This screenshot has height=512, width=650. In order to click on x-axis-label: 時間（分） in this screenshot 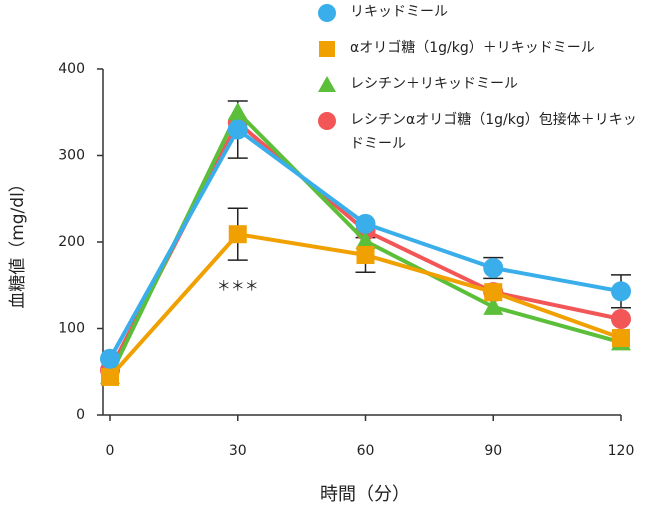, I will do `click(365, 494)`.